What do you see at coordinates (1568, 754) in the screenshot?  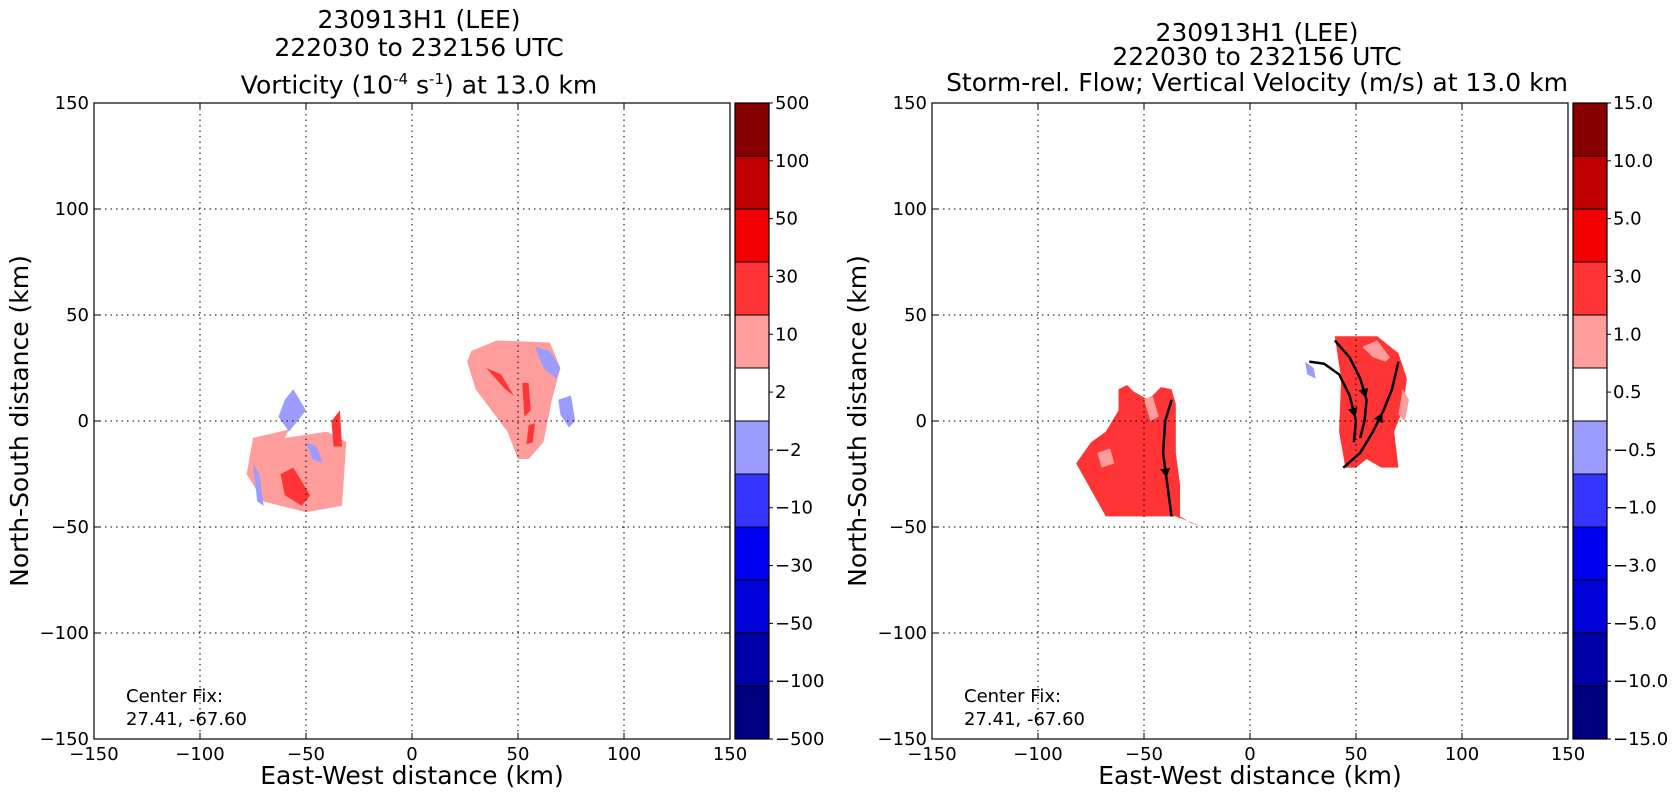 I see `x-tick-label: 150` at bounding box center [1568, 754].